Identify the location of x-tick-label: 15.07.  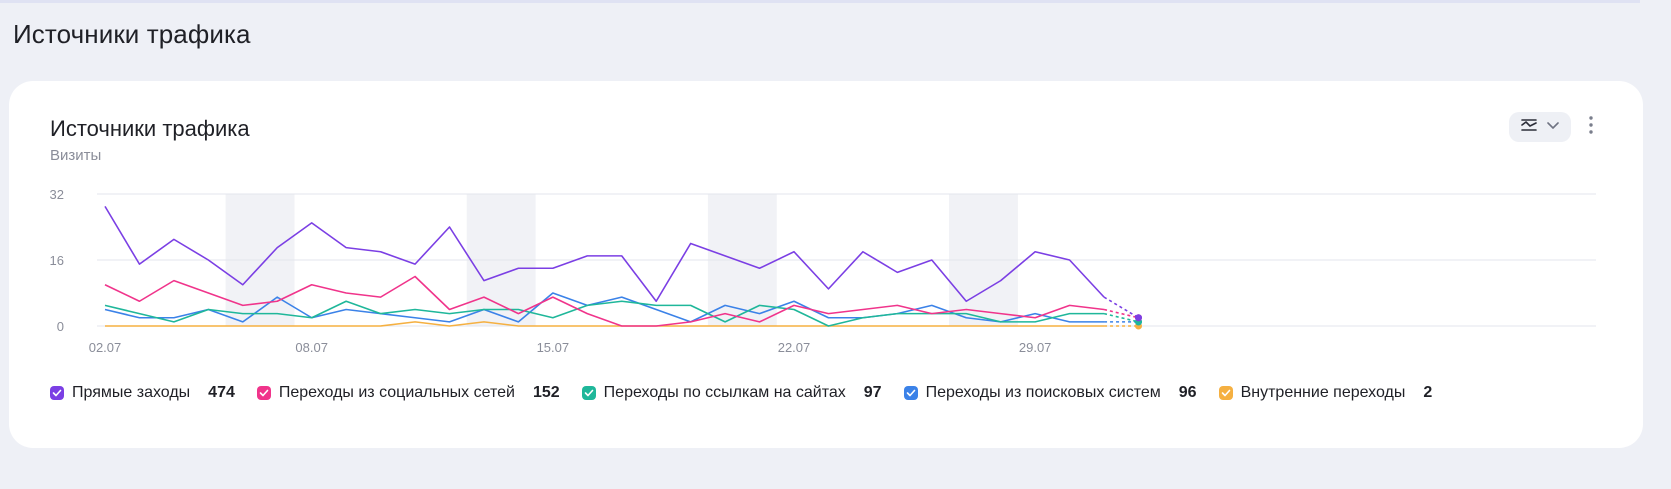
(553, 347).